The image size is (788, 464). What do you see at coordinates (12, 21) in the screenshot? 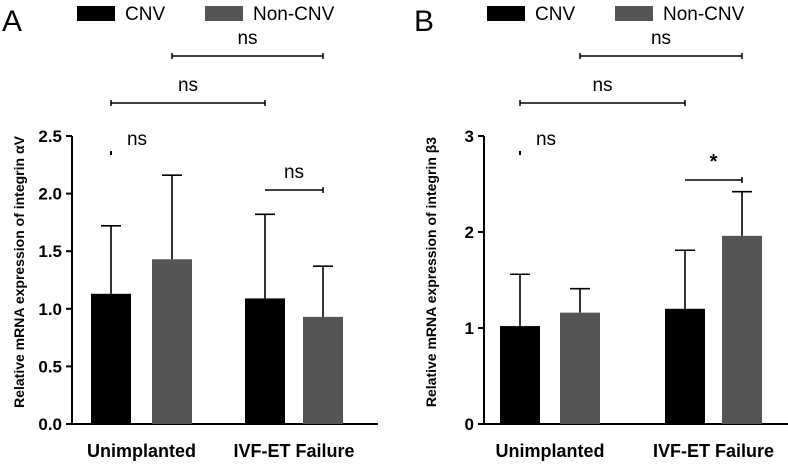
I see `panel-label: A` at bounding box center [12, 21].